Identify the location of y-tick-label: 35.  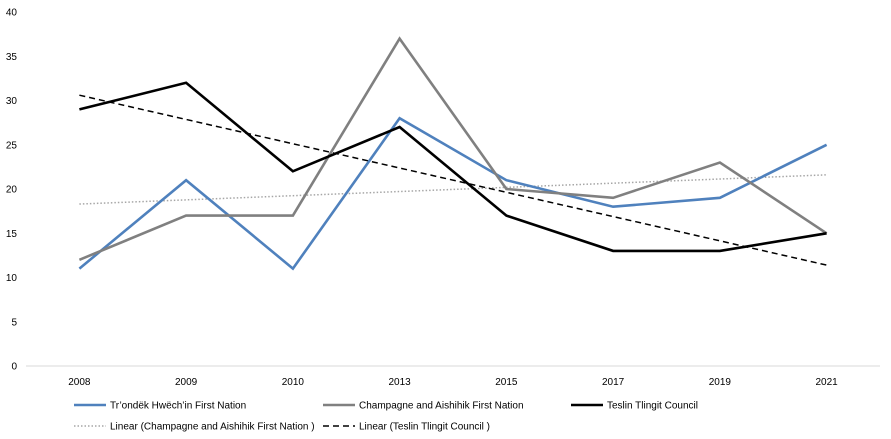
(12, 57).